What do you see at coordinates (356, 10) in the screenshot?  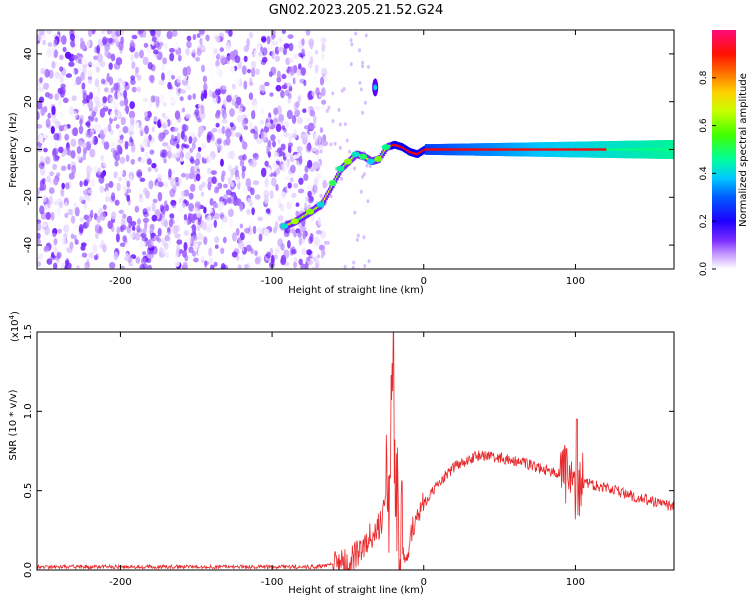 I see `figure-title: GN02.2023.205.21.52.G24` at bounding box center [356, 10].